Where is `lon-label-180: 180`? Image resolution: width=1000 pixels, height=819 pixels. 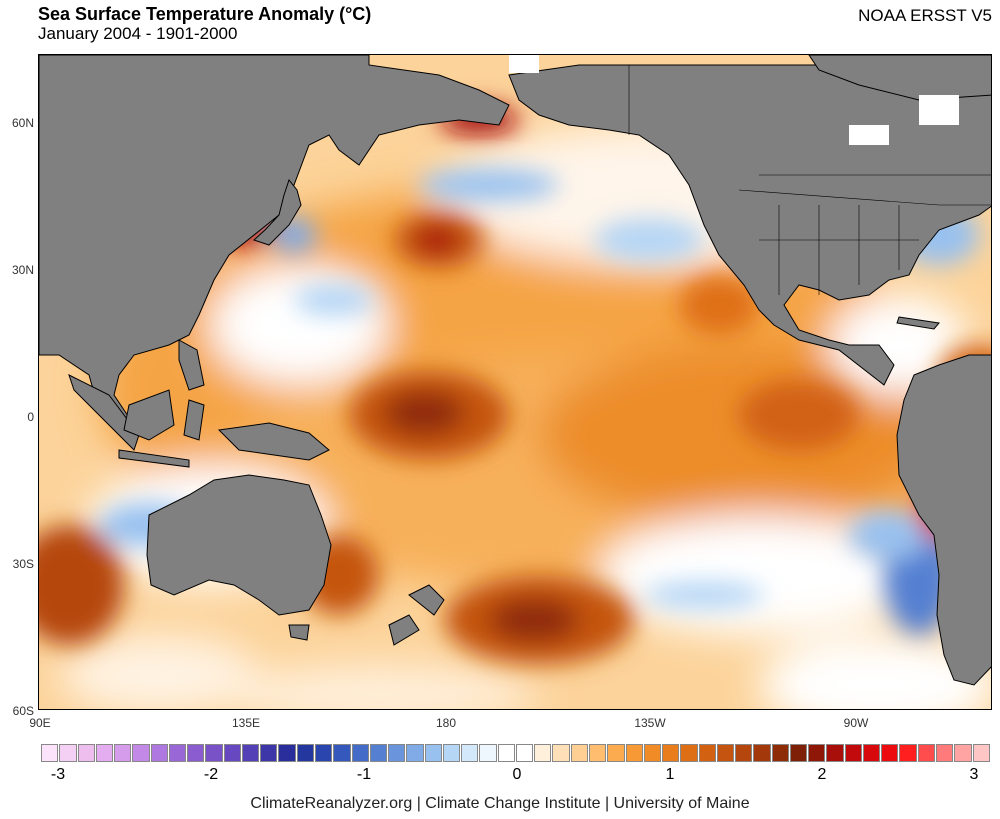 lon-label-180: 180 is located at coordinates (446, 723).